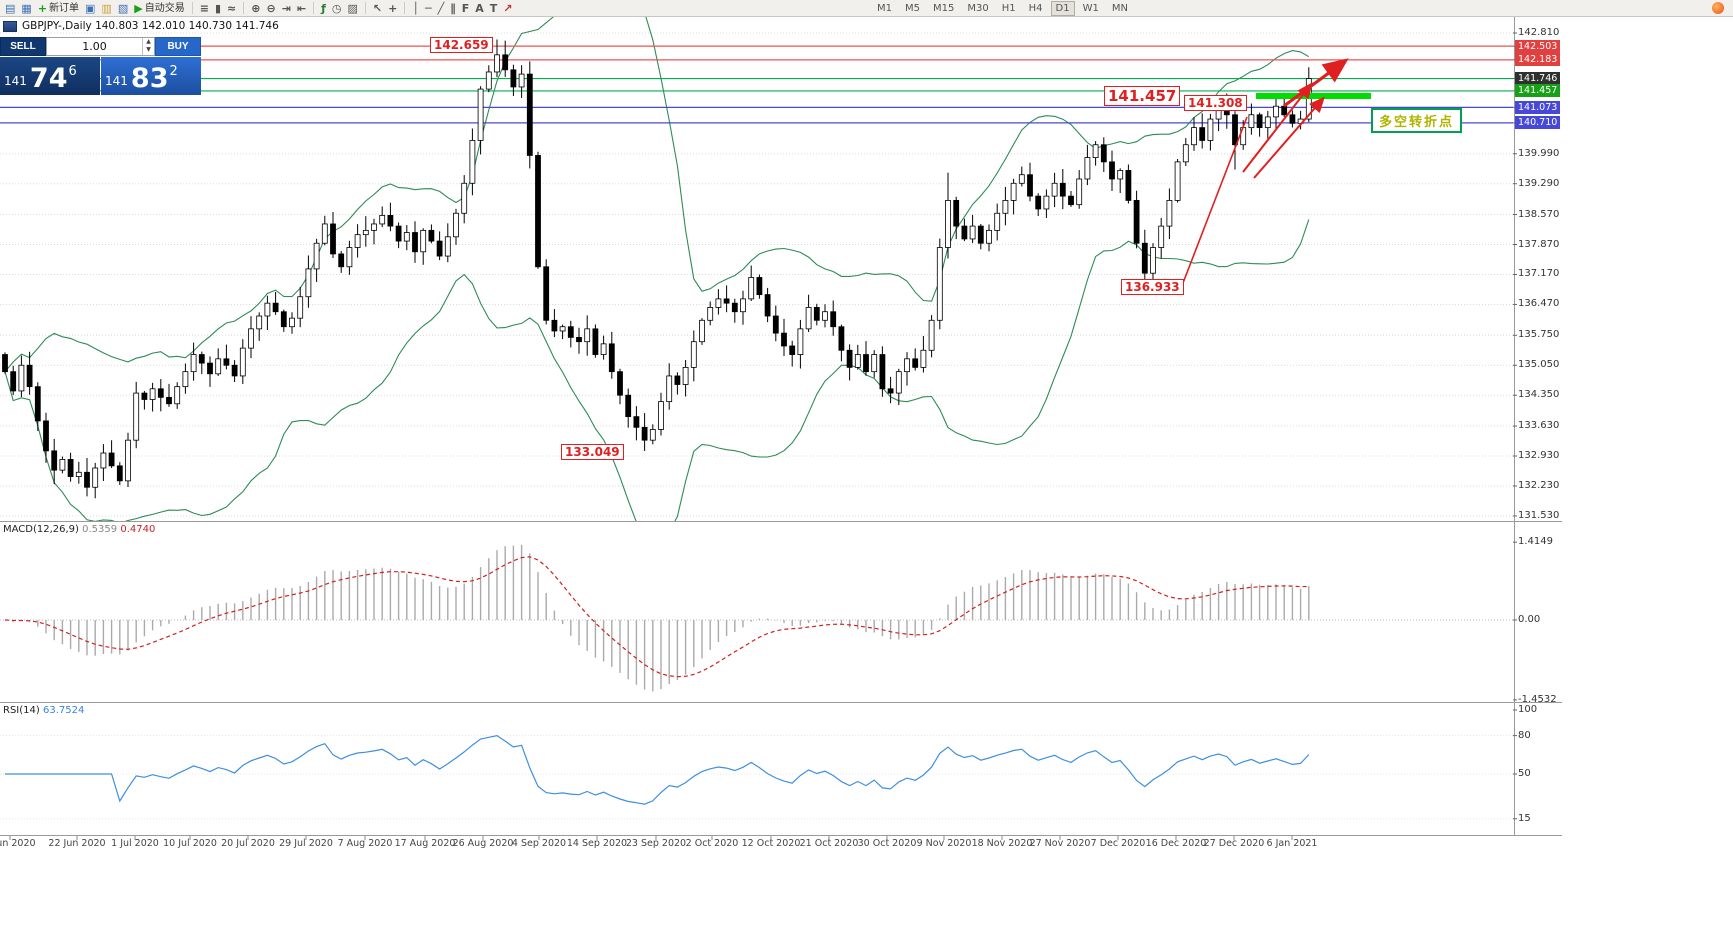 The image size is (1733, 940). Describe the element at coordinates (441, 8) in the screenshot. I see `trendline-icon: ╱` at that location.